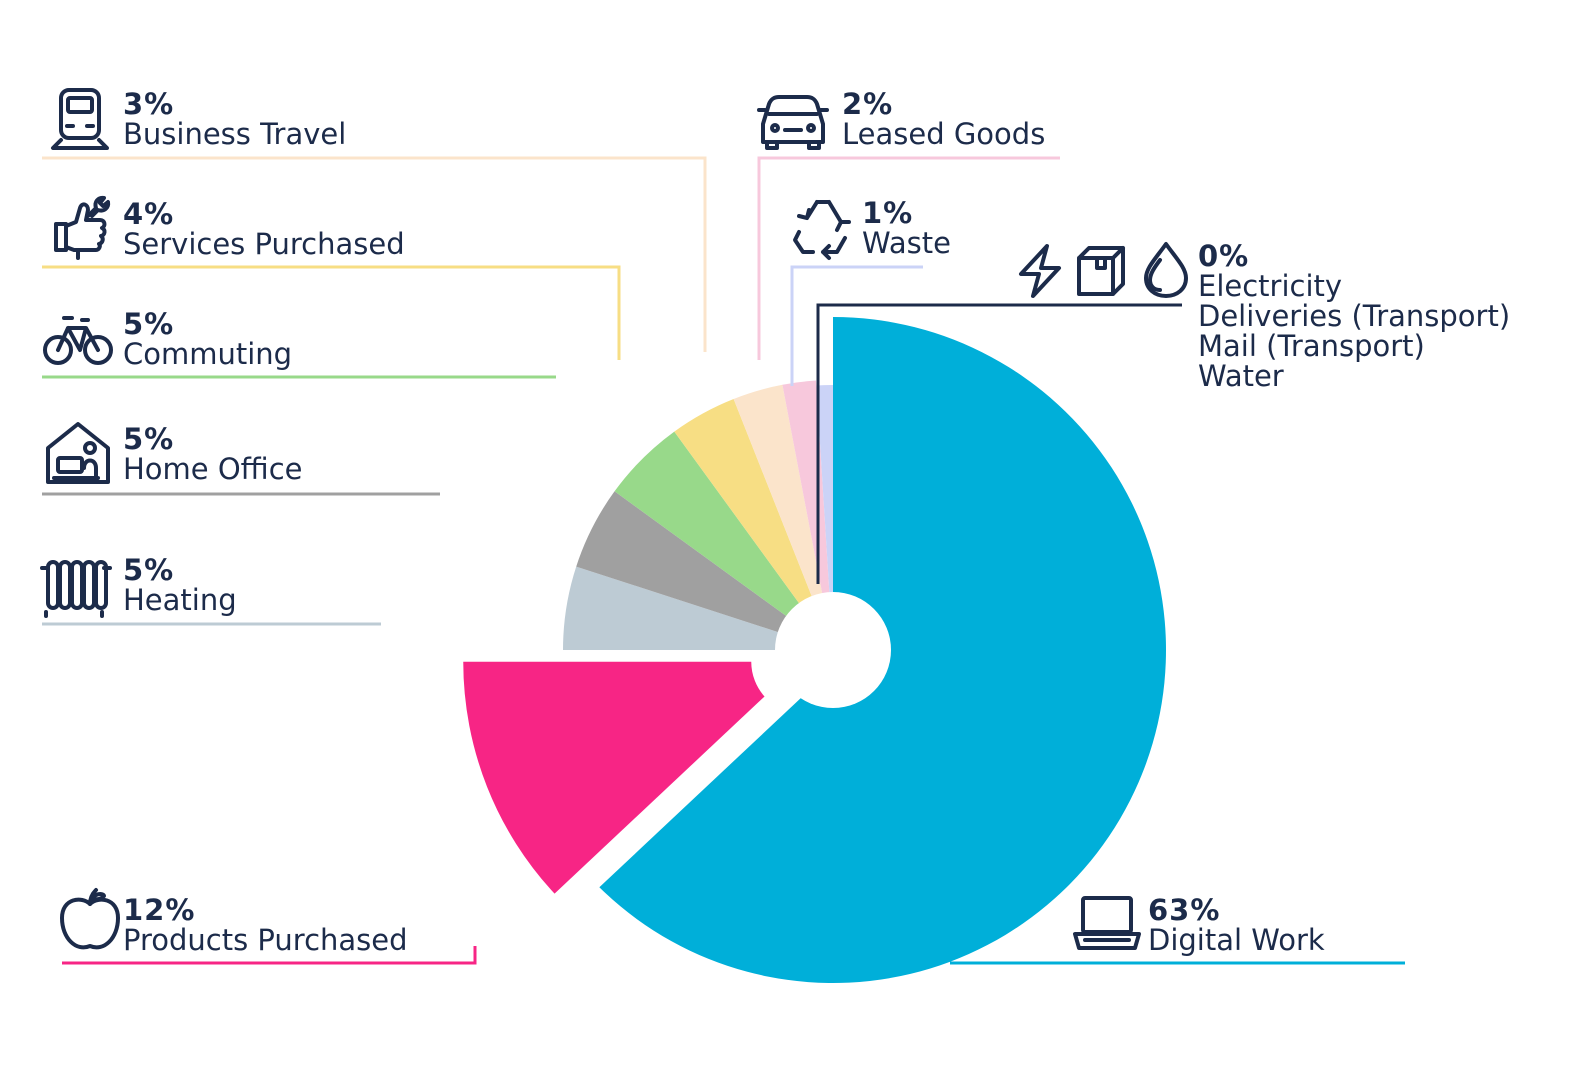  Describe the element at coordinates (148, 439) in the screenshot. I see `pct-home-office: 5%` at that location.